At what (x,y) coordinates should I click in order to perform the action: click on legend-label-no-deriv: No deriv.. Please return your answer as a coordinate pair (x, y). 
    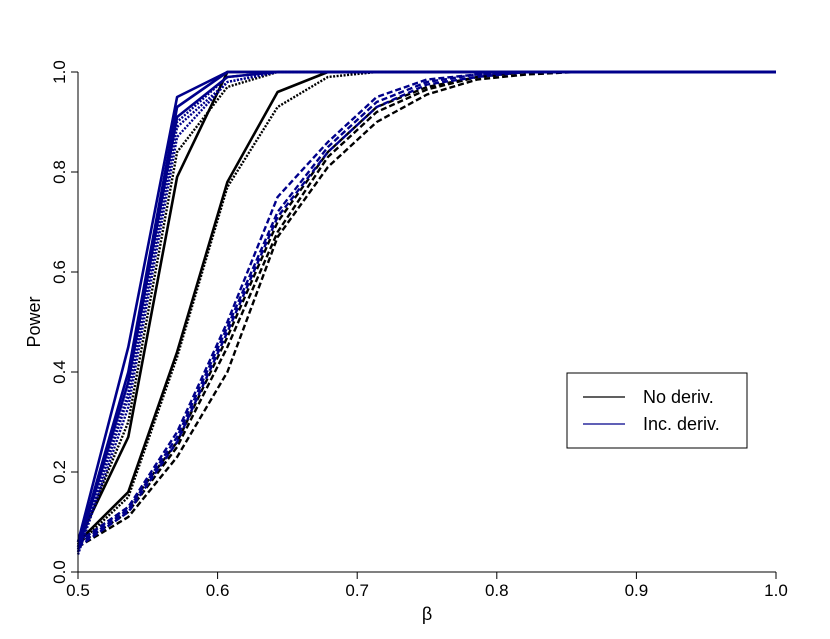
    Looking at the image, I should click on (678, 397).